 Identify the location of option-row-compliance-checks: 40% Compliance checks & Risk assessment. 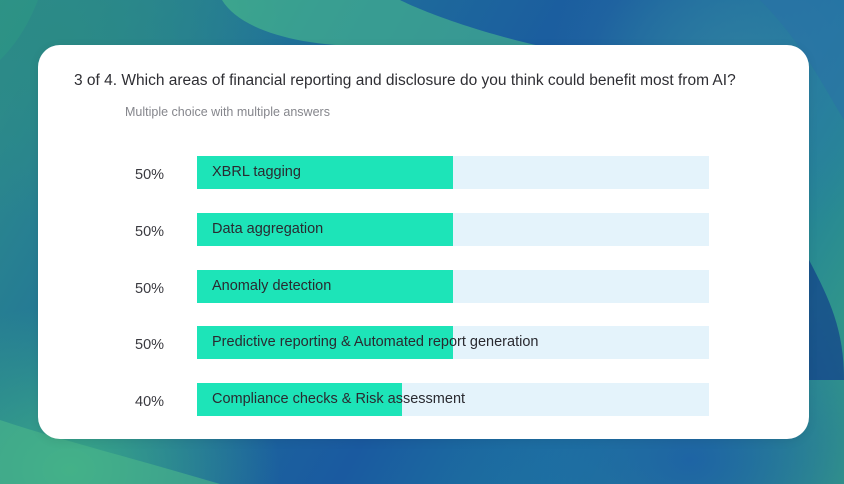
(423, 400).